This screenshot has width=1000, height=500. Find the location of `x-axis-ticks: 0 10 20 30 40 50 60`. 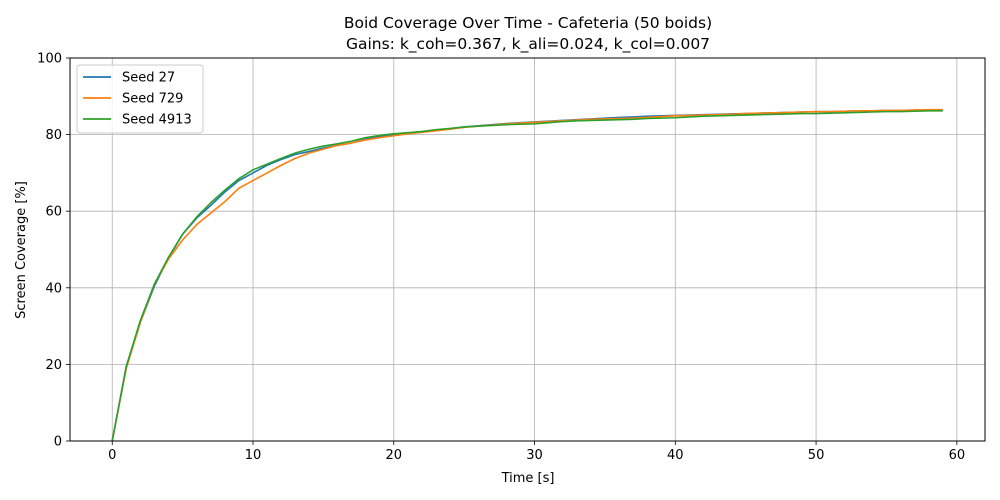

x-axis-ticks: 0 10 20 30 40 50 60 is located at coordinates (536, 452).